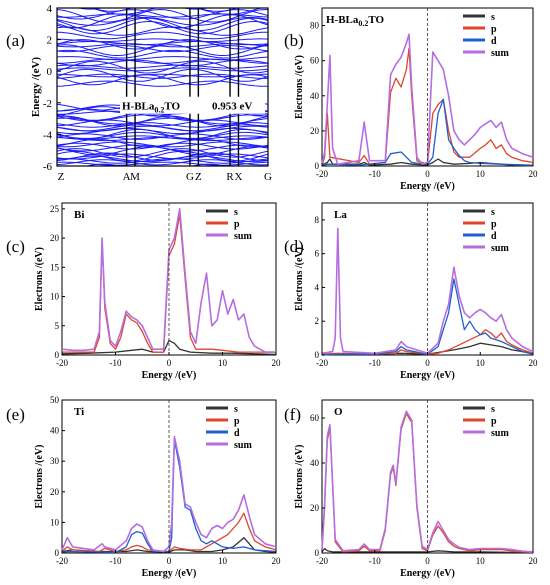 This screenshot has height=585, width=550. Describe the element at coordinates (355, 21) in the screenshot. I see `plot-title: H-BLa0.2TO` at that location.